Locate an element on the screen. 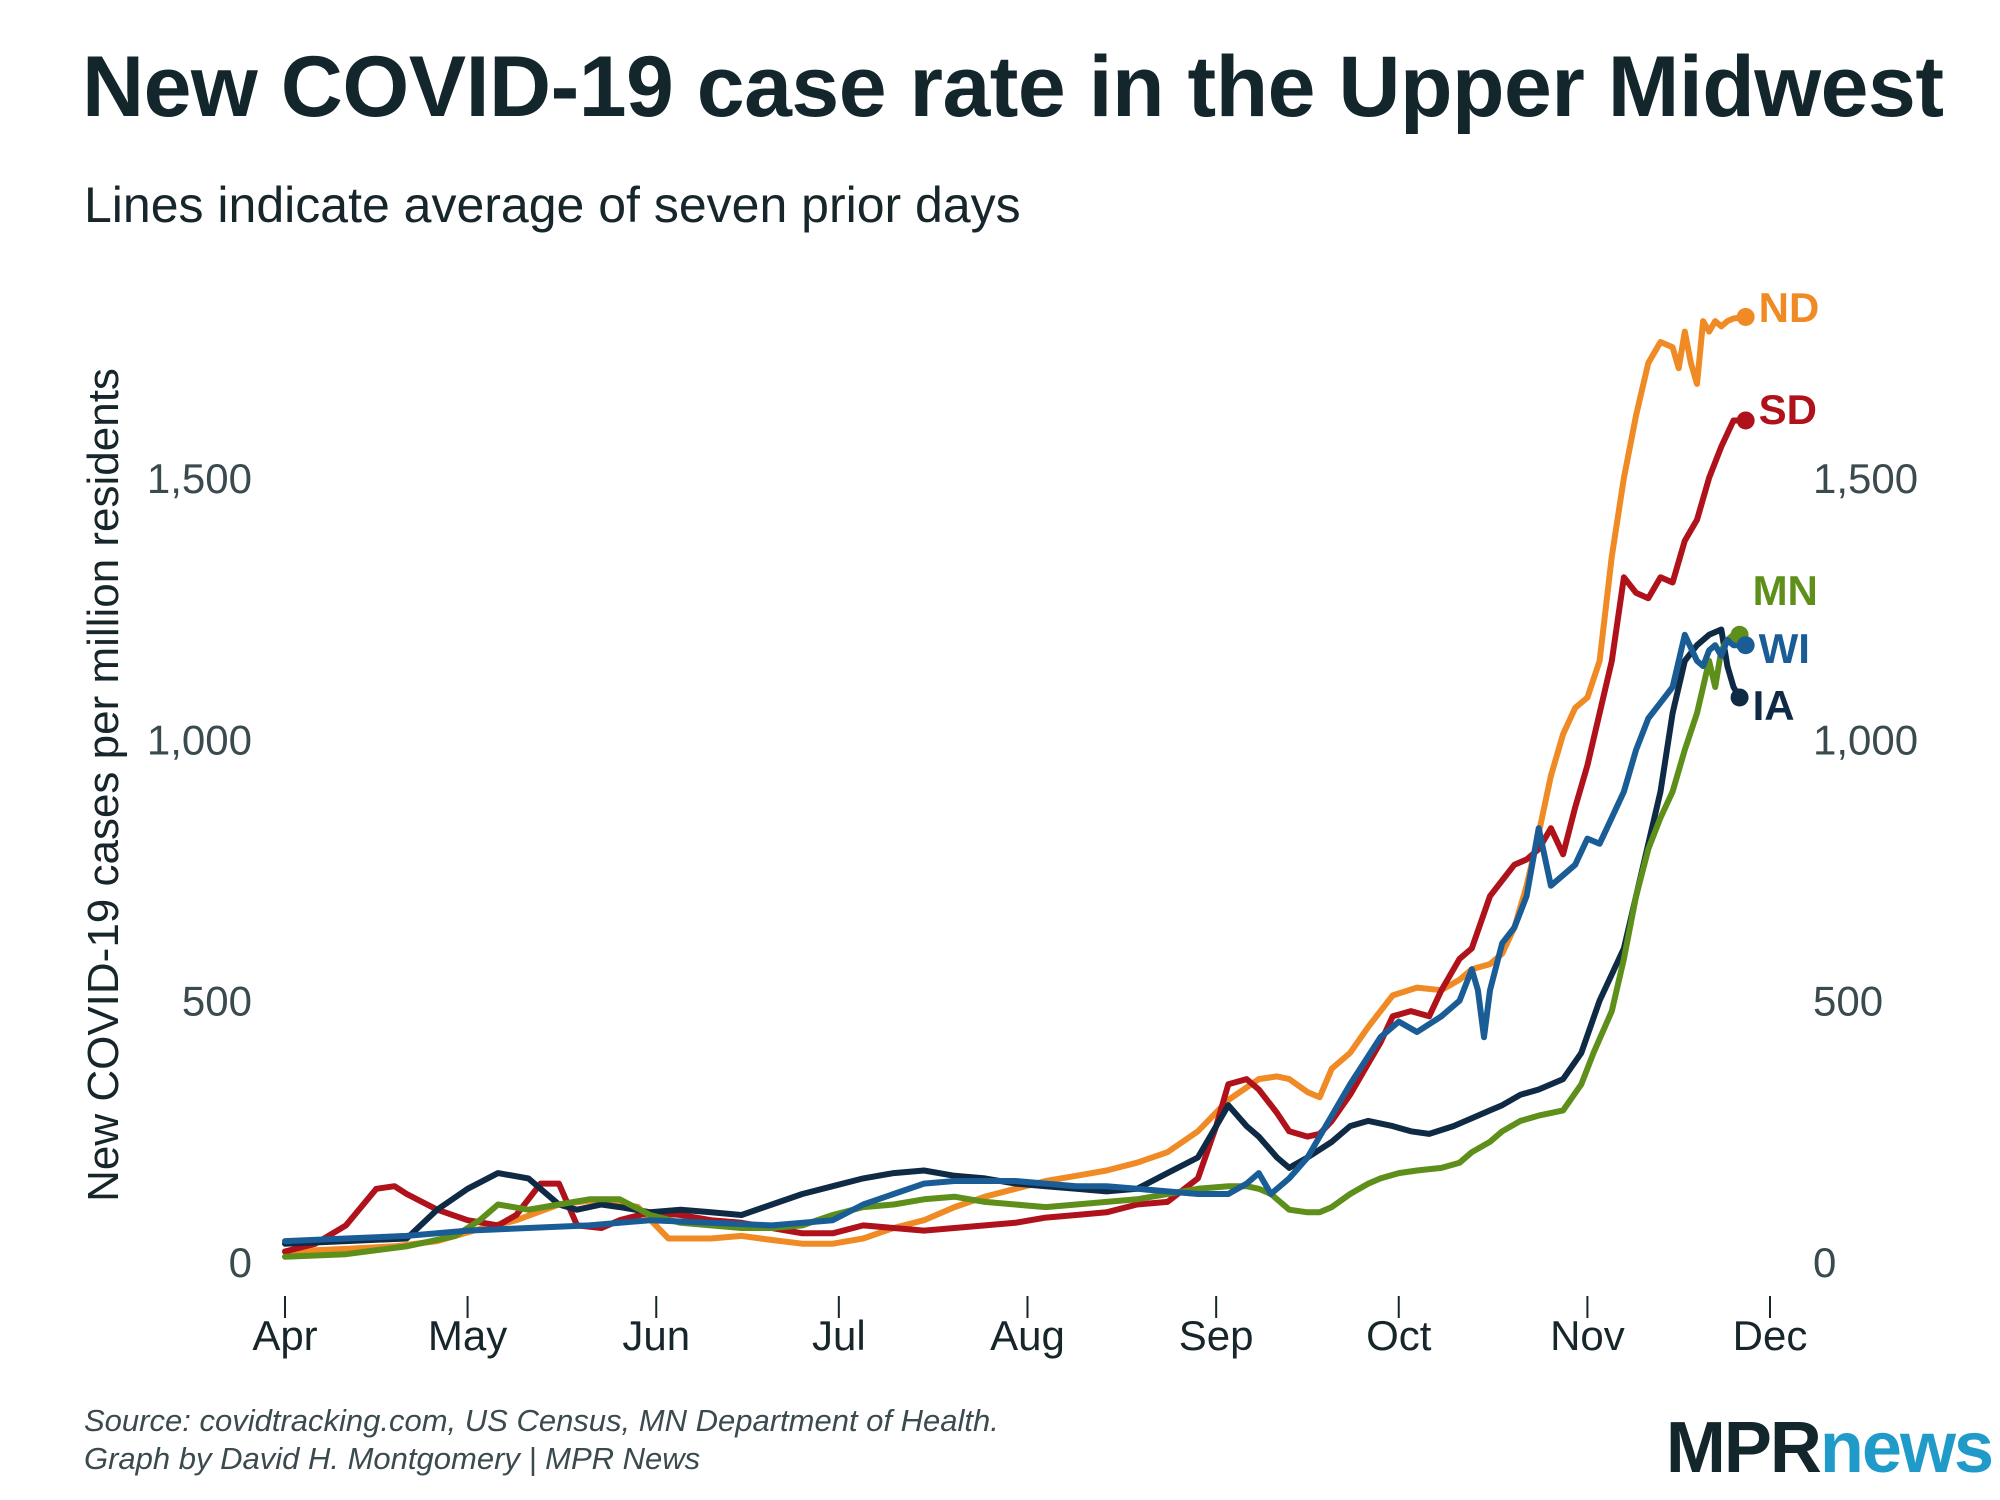  x-tick-label: May is located at coordinates (467, 1335).